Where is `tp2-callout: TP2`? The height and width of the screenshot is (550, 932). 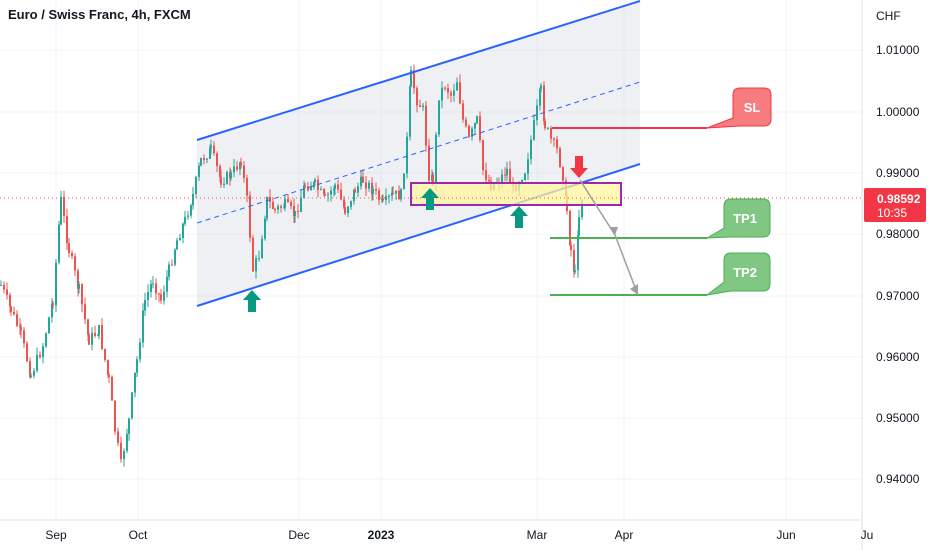
tp2-callout: TP2 is located at coordinates (738, 274).